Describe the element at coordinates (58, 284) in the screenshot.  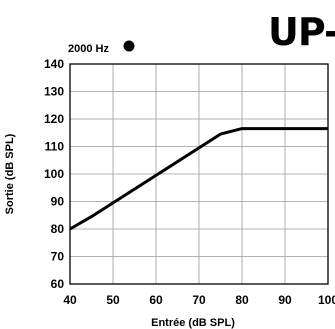
I see `y-tick-label: 60` at that location.